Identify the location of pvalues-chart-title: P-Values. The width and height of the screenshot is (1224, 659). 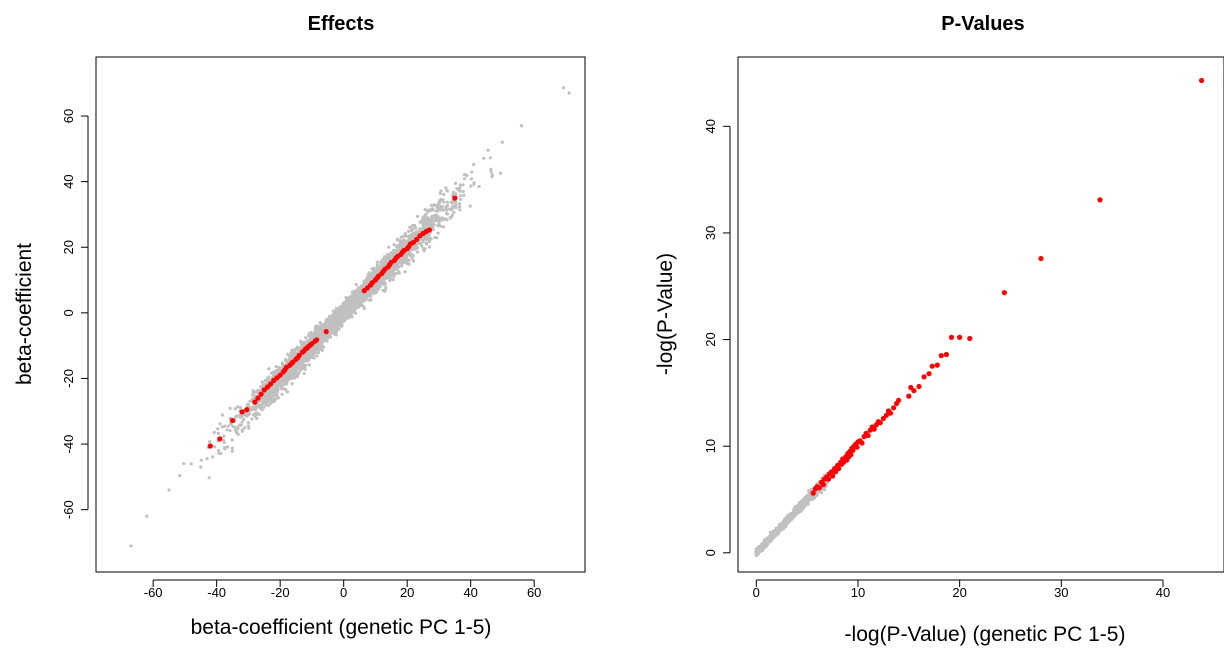
(982, 24).